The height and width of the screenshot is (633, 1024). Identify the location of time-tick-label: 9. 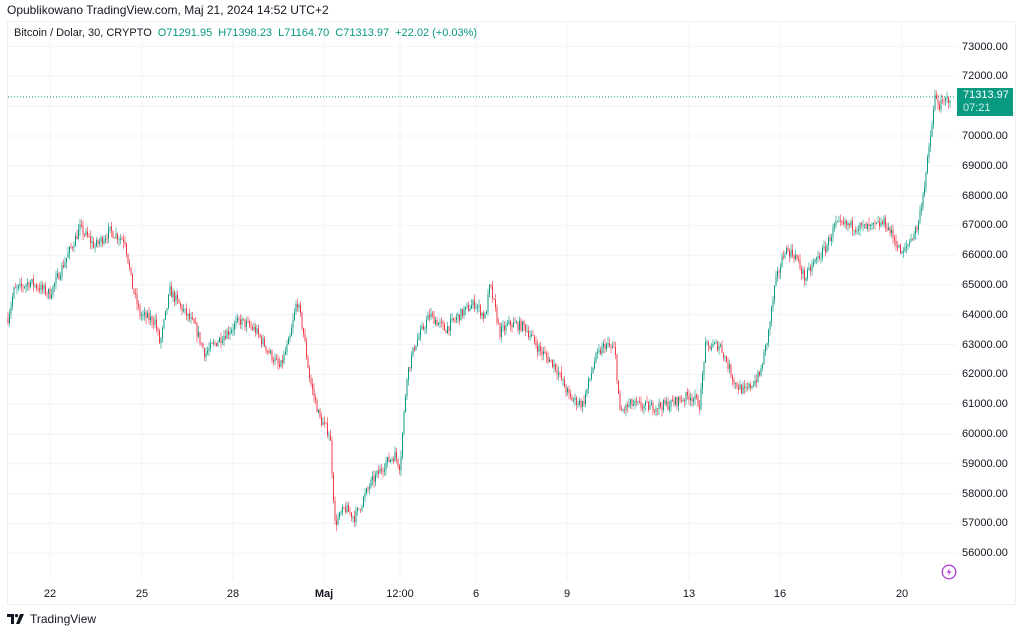
(567, 594).